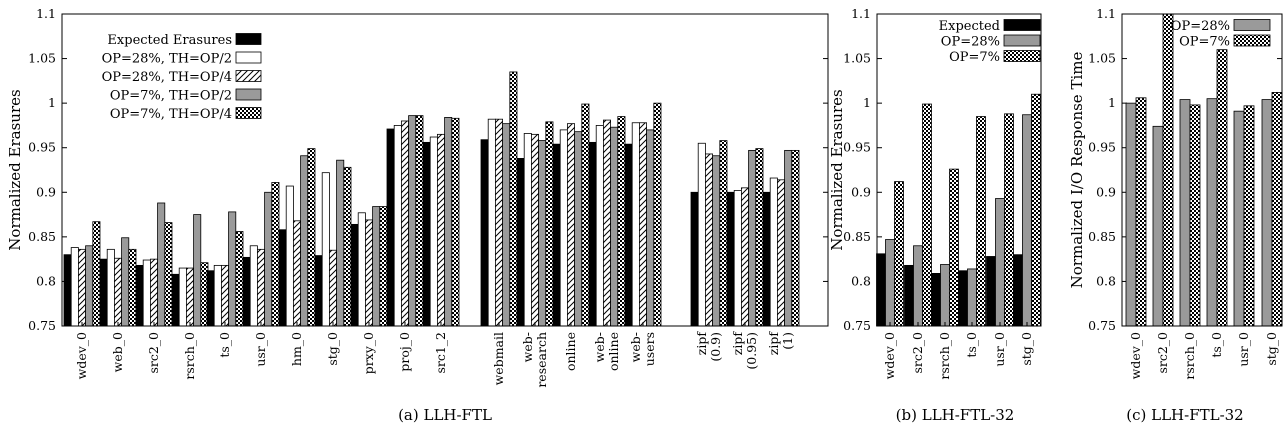  What do you see at coordinates (1204, 42) in the screenshot?
I see `legend-label: OP=7%` at bounding box center [1204, 42].